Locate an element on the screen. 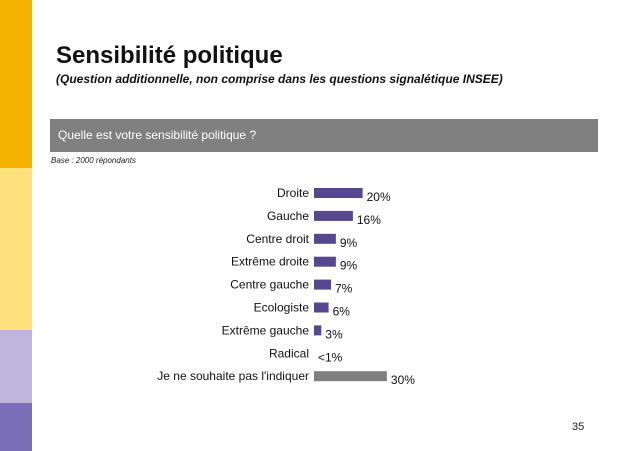 This screenshot has width=638, height=451. page-title: Sensibilité politique is located at coordinates (169, 55).